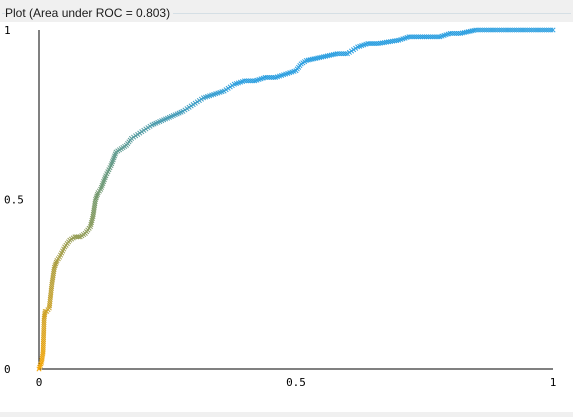 The width and height of the screenshot is (573, 417). Describe the element at coordinates (296, 382) in the screenshot. I see `x-tick-label: 0.5` at that location.